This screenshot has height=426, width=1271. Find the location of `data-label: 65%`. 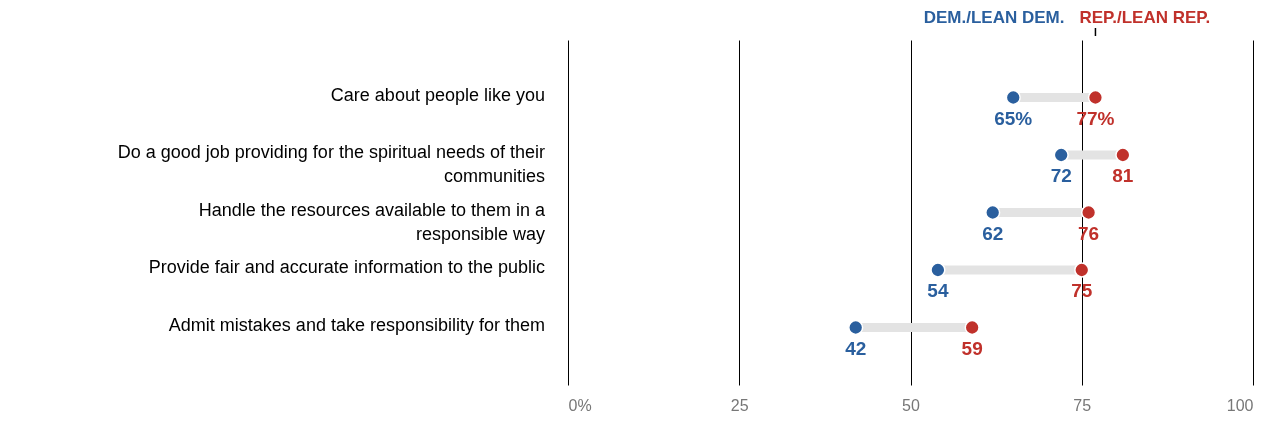

data-label: 65% is located at coordinates (1013, 118).